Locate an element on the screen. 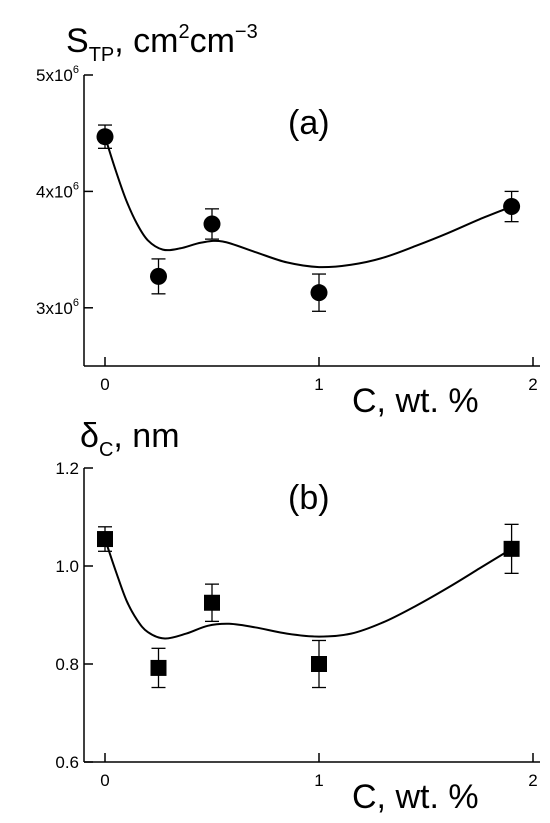 The width and height of the screenshot is (550, 823). panel-a-x-tick-label: 2 is located at coordinates (532, 384).